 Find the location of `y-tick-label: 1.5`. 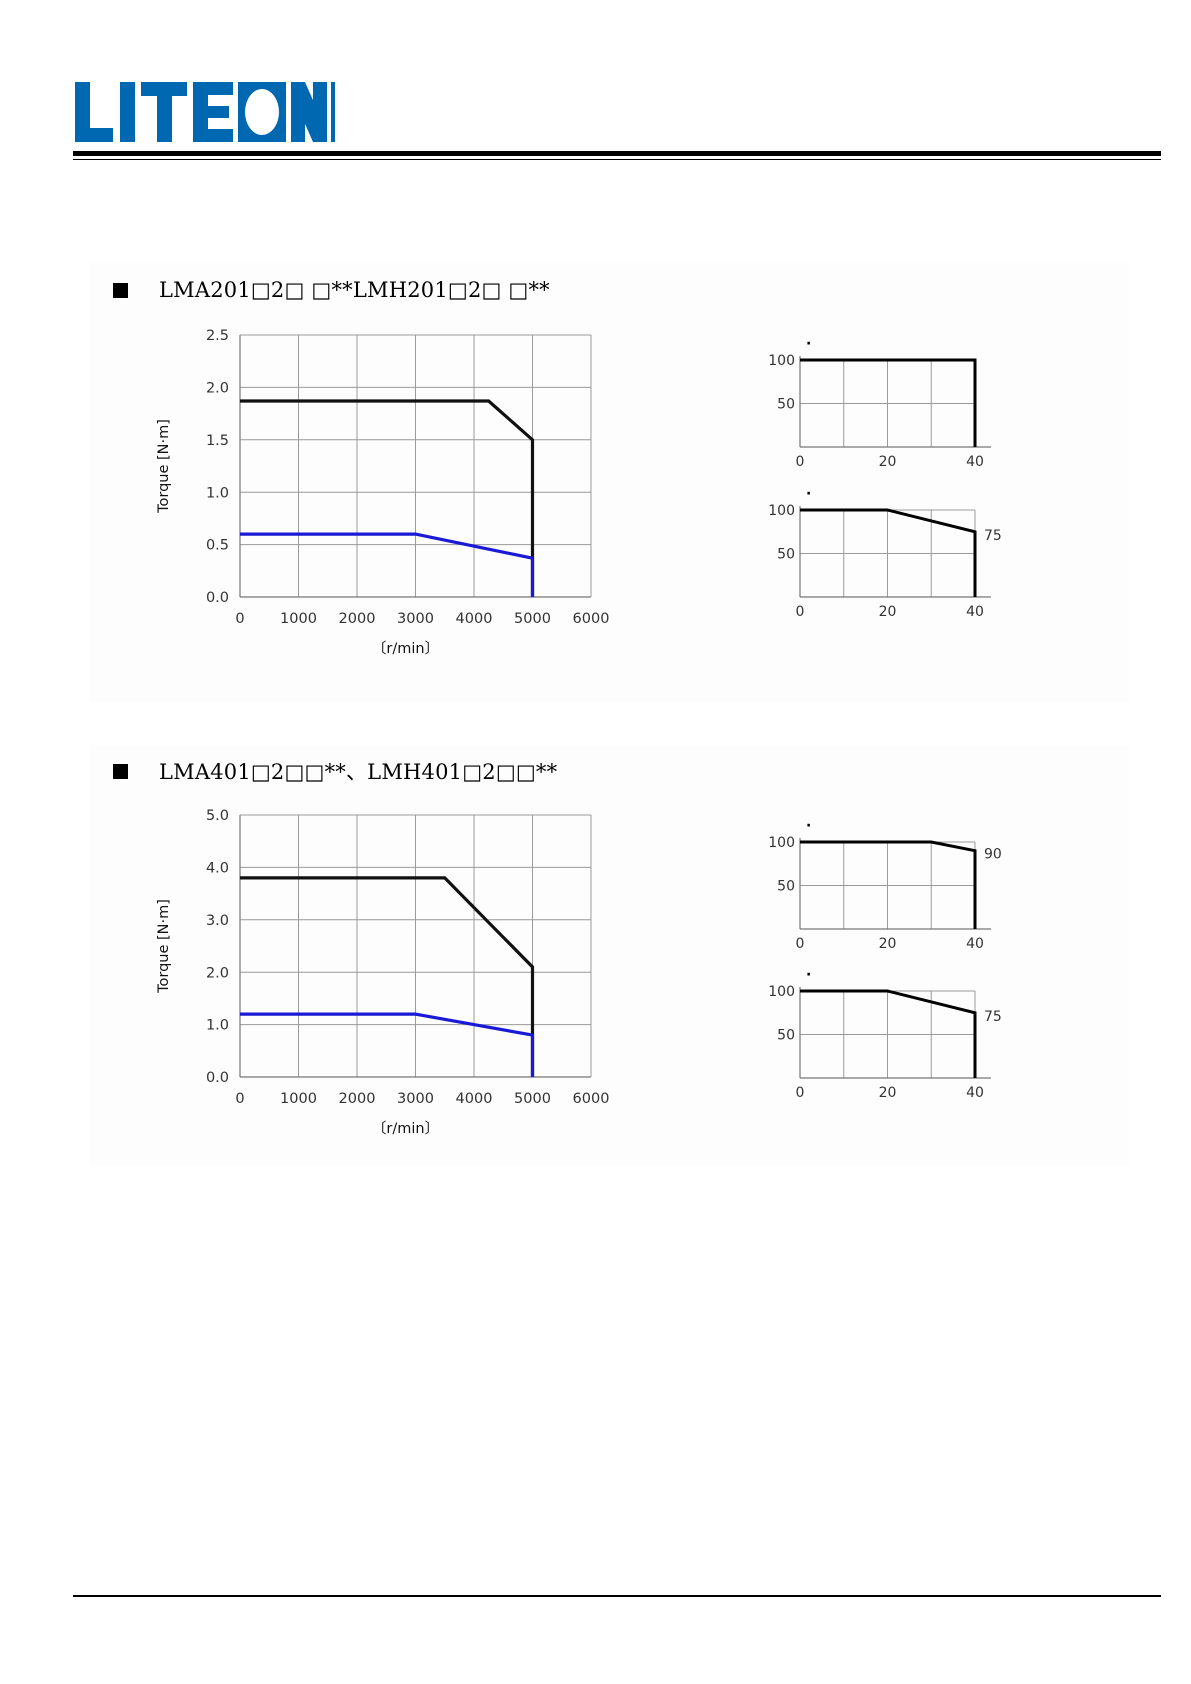

y-tick-label: 1.5 is located at coordinates (217, 441).